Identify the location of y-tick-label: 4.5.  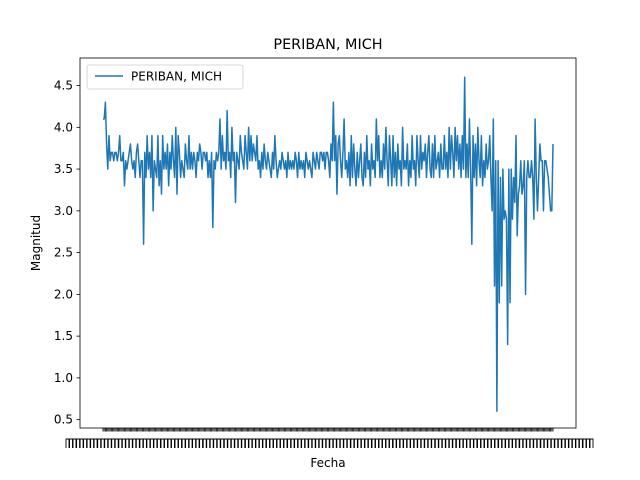
(63, 86).